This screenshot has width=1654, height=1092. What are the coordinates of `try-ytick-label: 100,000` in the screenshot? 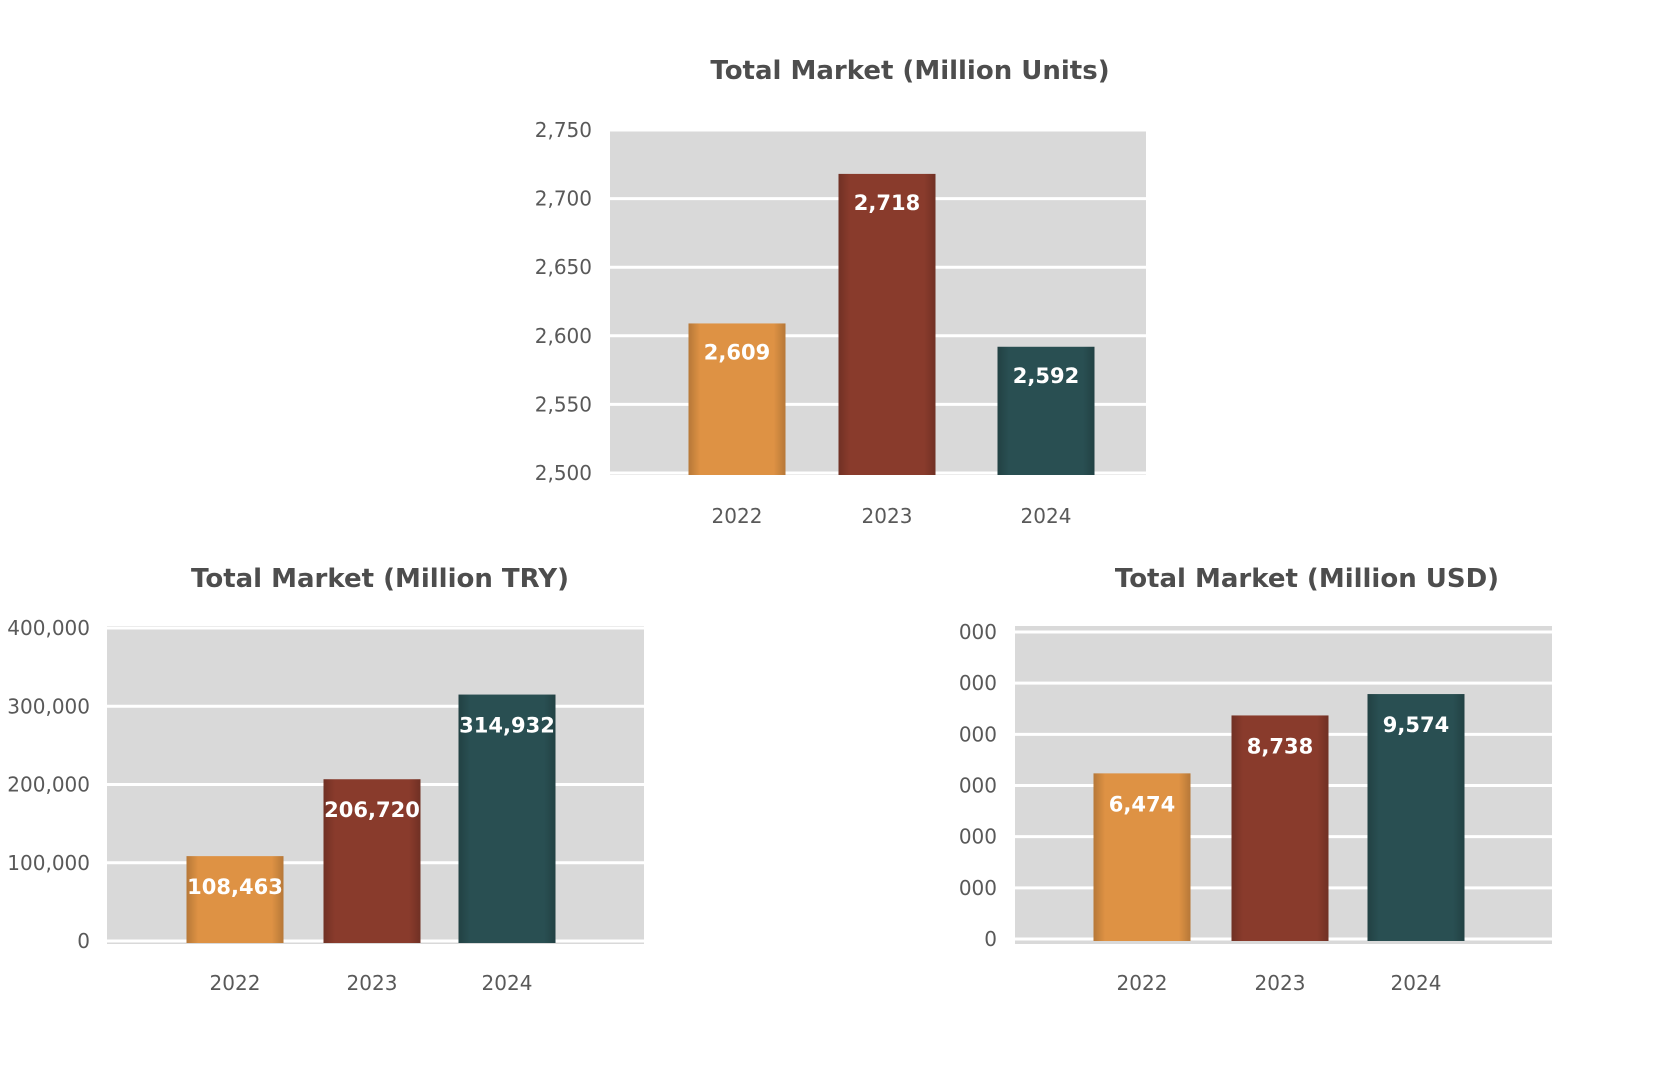 It's located at (48, 863).